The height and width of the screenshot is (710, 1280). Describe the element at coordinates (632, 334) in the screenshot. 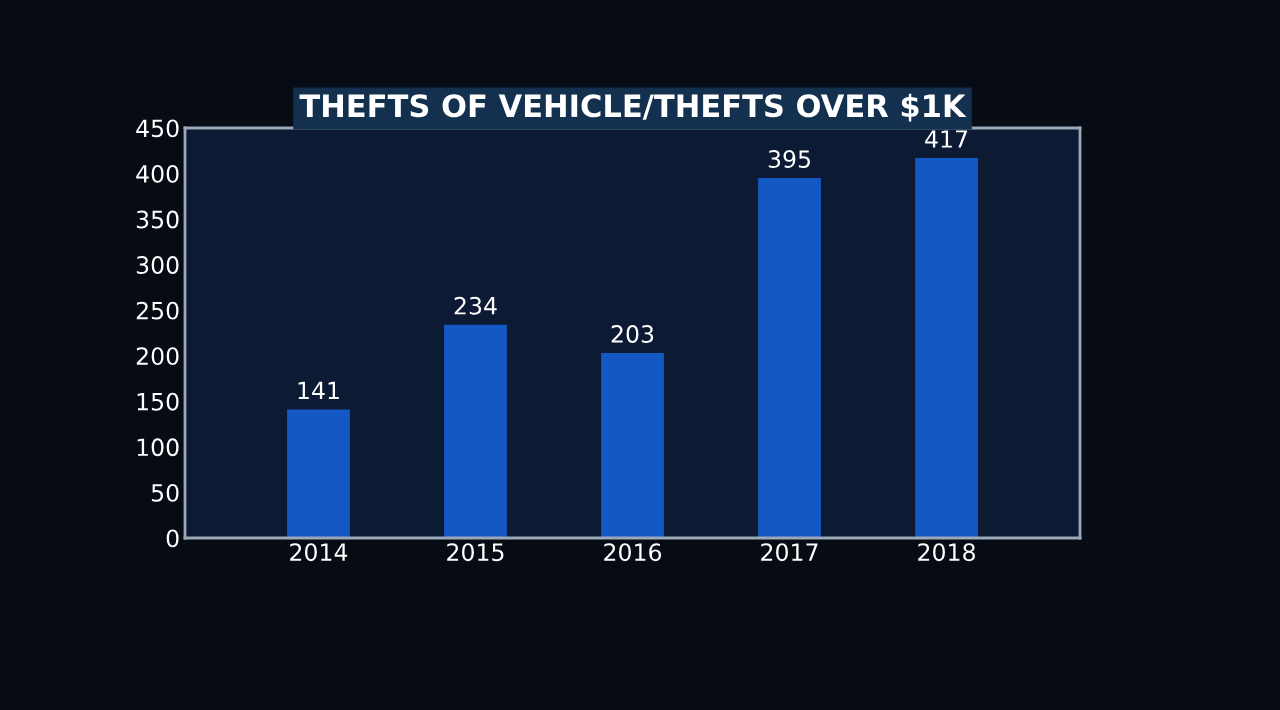

I see `data-label: 203` at that location.